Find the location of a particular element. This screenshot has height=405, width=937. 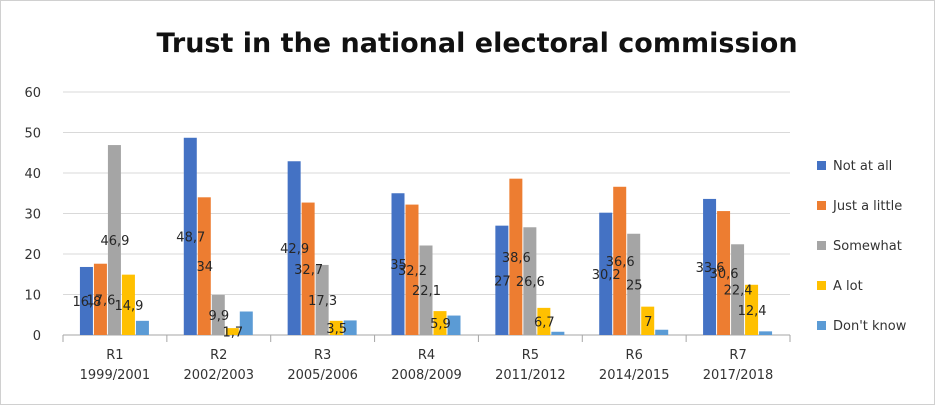

data-label: 25 is located at coordinates (634, 285).